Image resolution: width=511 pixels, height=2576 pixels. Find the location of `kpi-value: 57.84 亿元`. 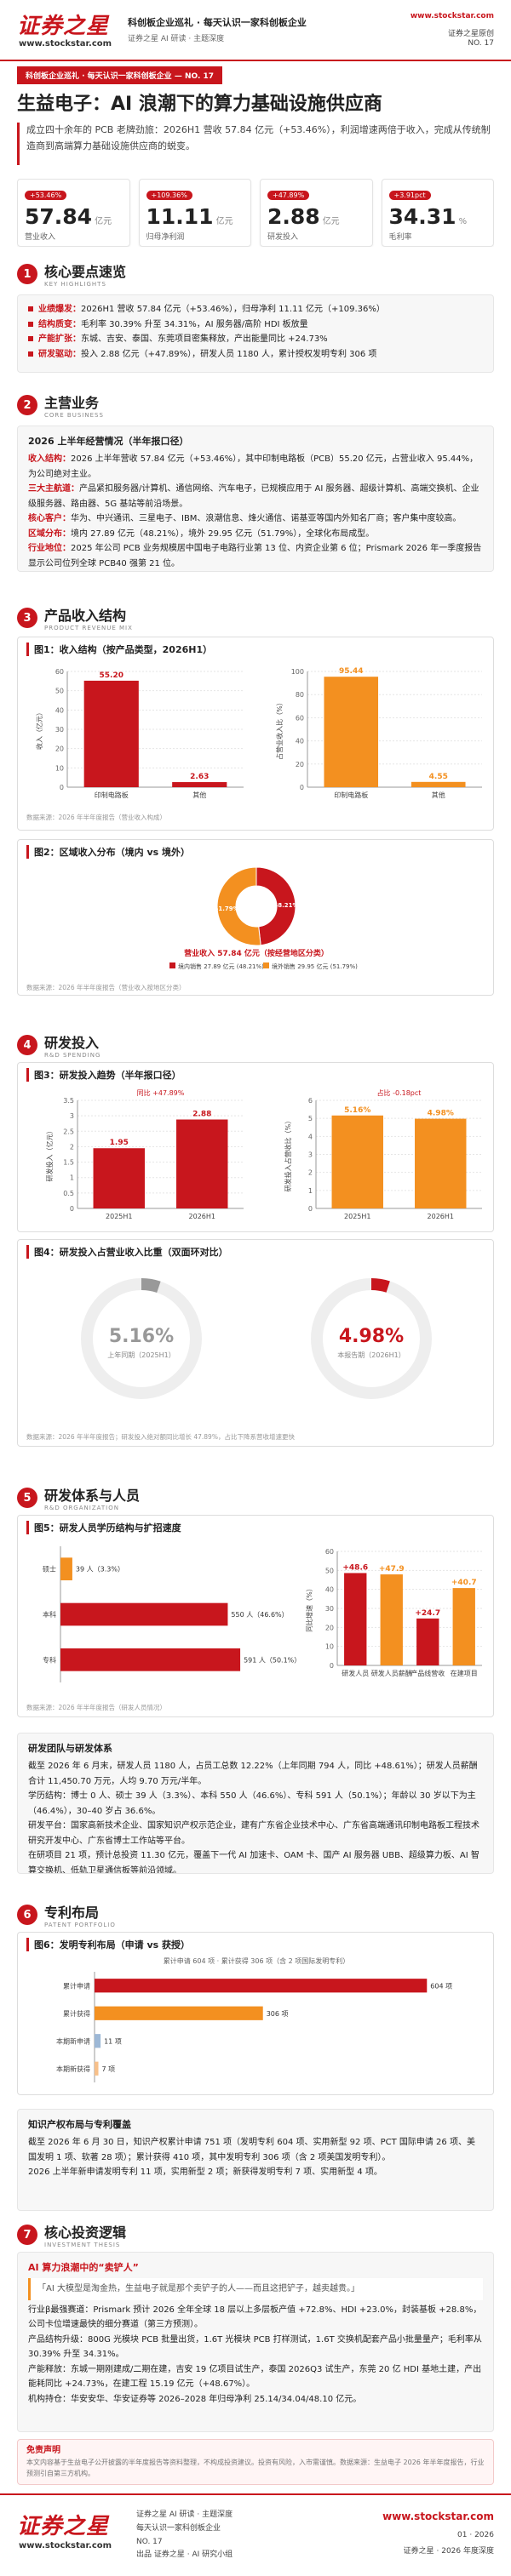

kpi-value: 57.84 亿元 is located at coordinates (74, 216).